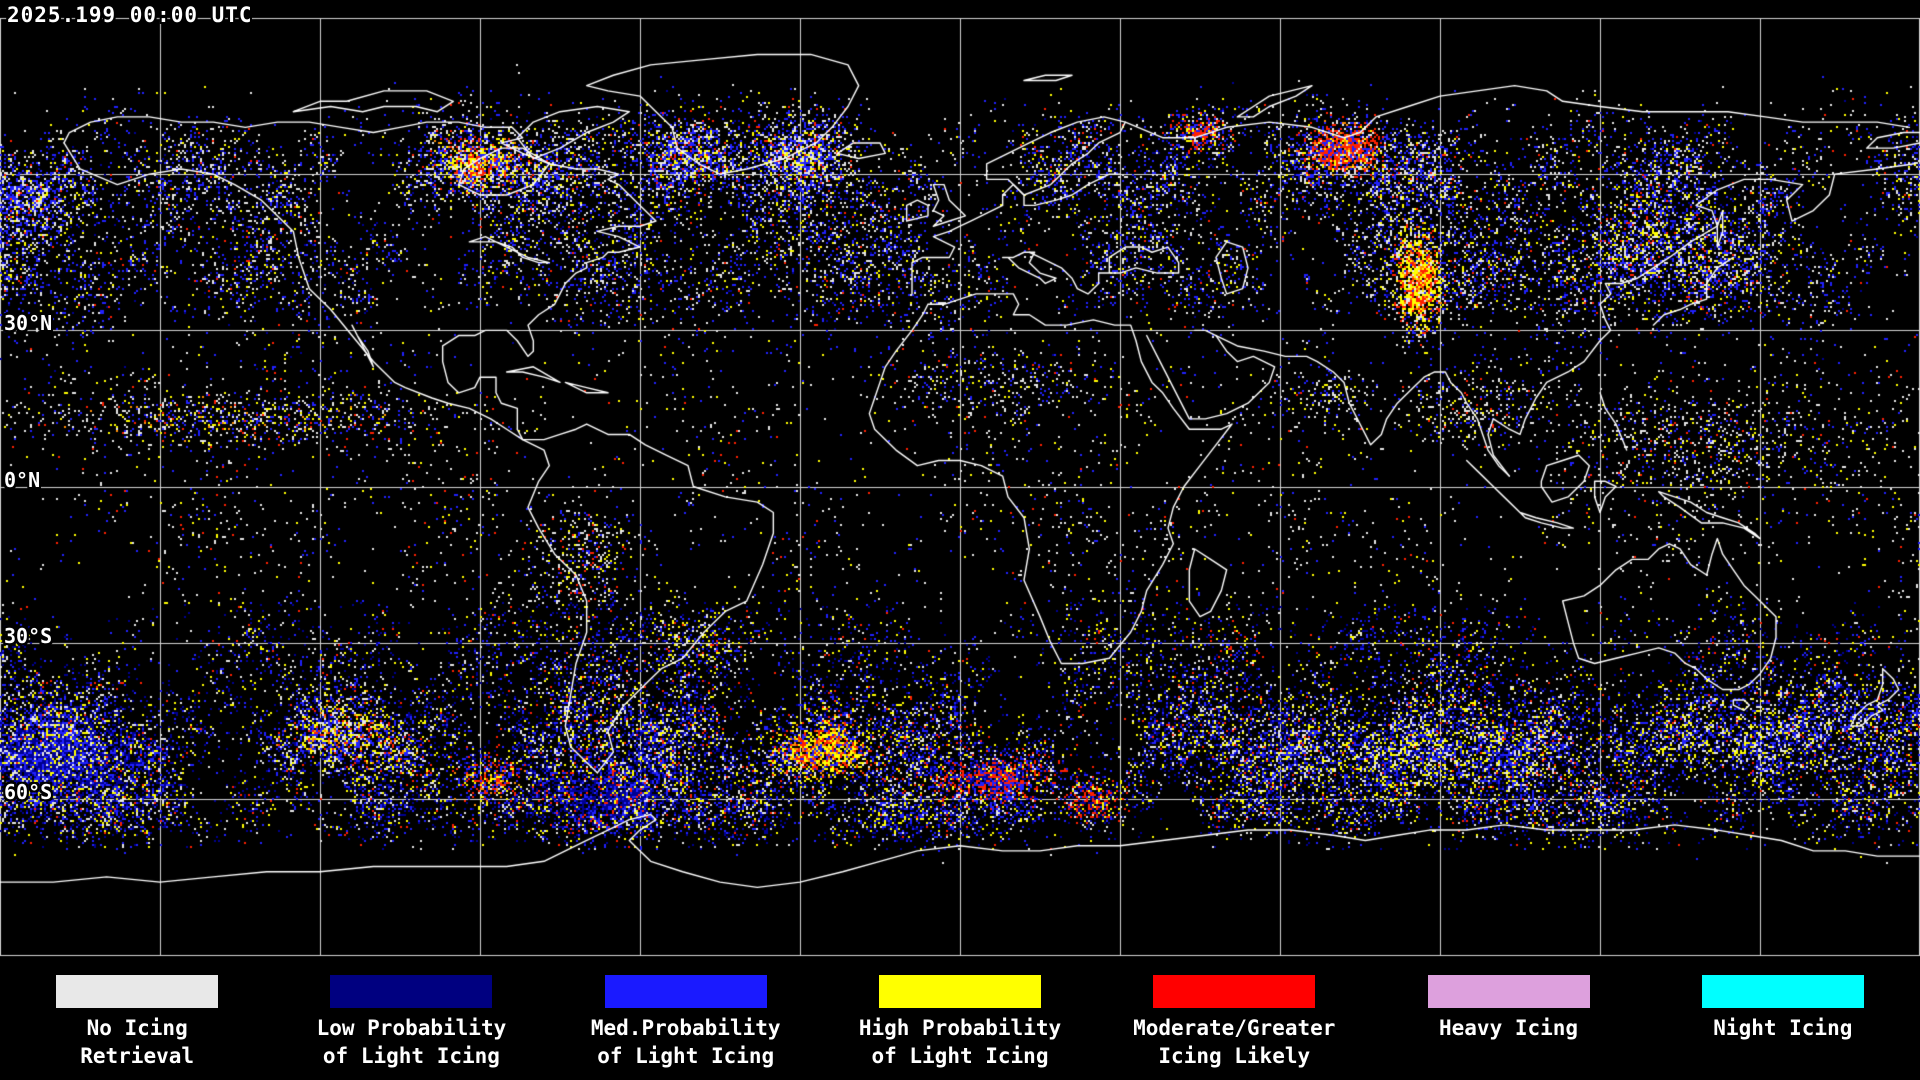  Describe the element at coordinates (1782, 991) in the screenshot. I see `night-icing-swatch` at that location.